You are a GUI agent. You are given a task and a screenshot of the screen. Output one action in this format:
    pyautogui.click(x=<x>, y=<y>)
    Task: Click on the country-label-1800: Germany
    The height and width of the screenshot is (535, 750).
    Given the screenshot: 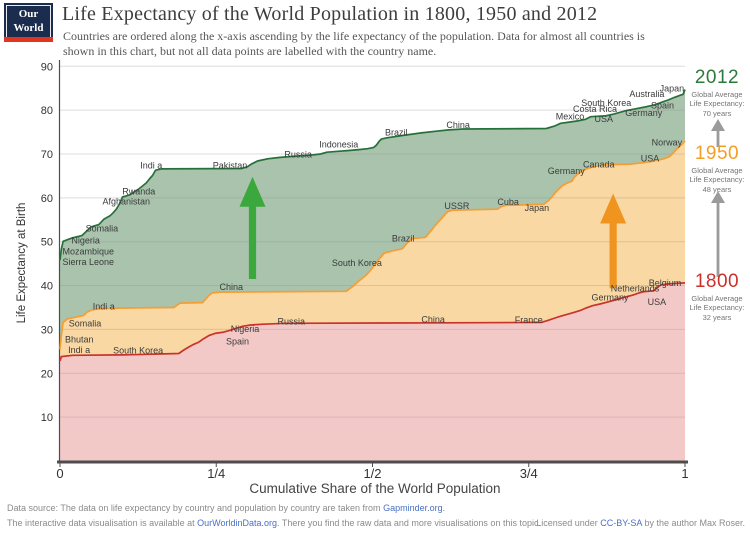 What is the action you would take?
    pyautogui.click(x=610, y=297)
    